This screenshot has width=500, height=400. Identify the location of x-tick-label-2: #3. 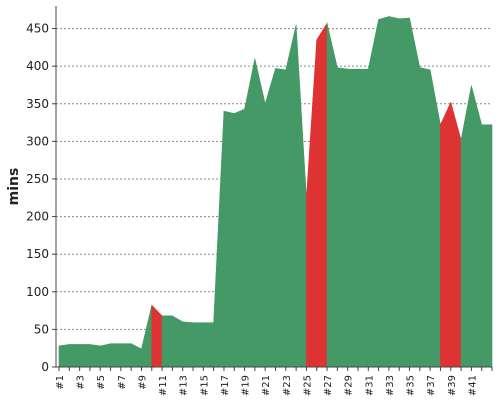
(81, 382).